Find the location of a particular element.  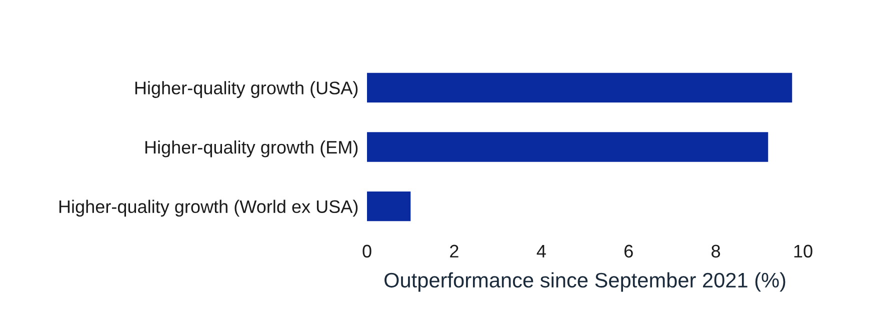

y-tick-label: Higher-quality growth (EM) is located at coordinates (251, 149).